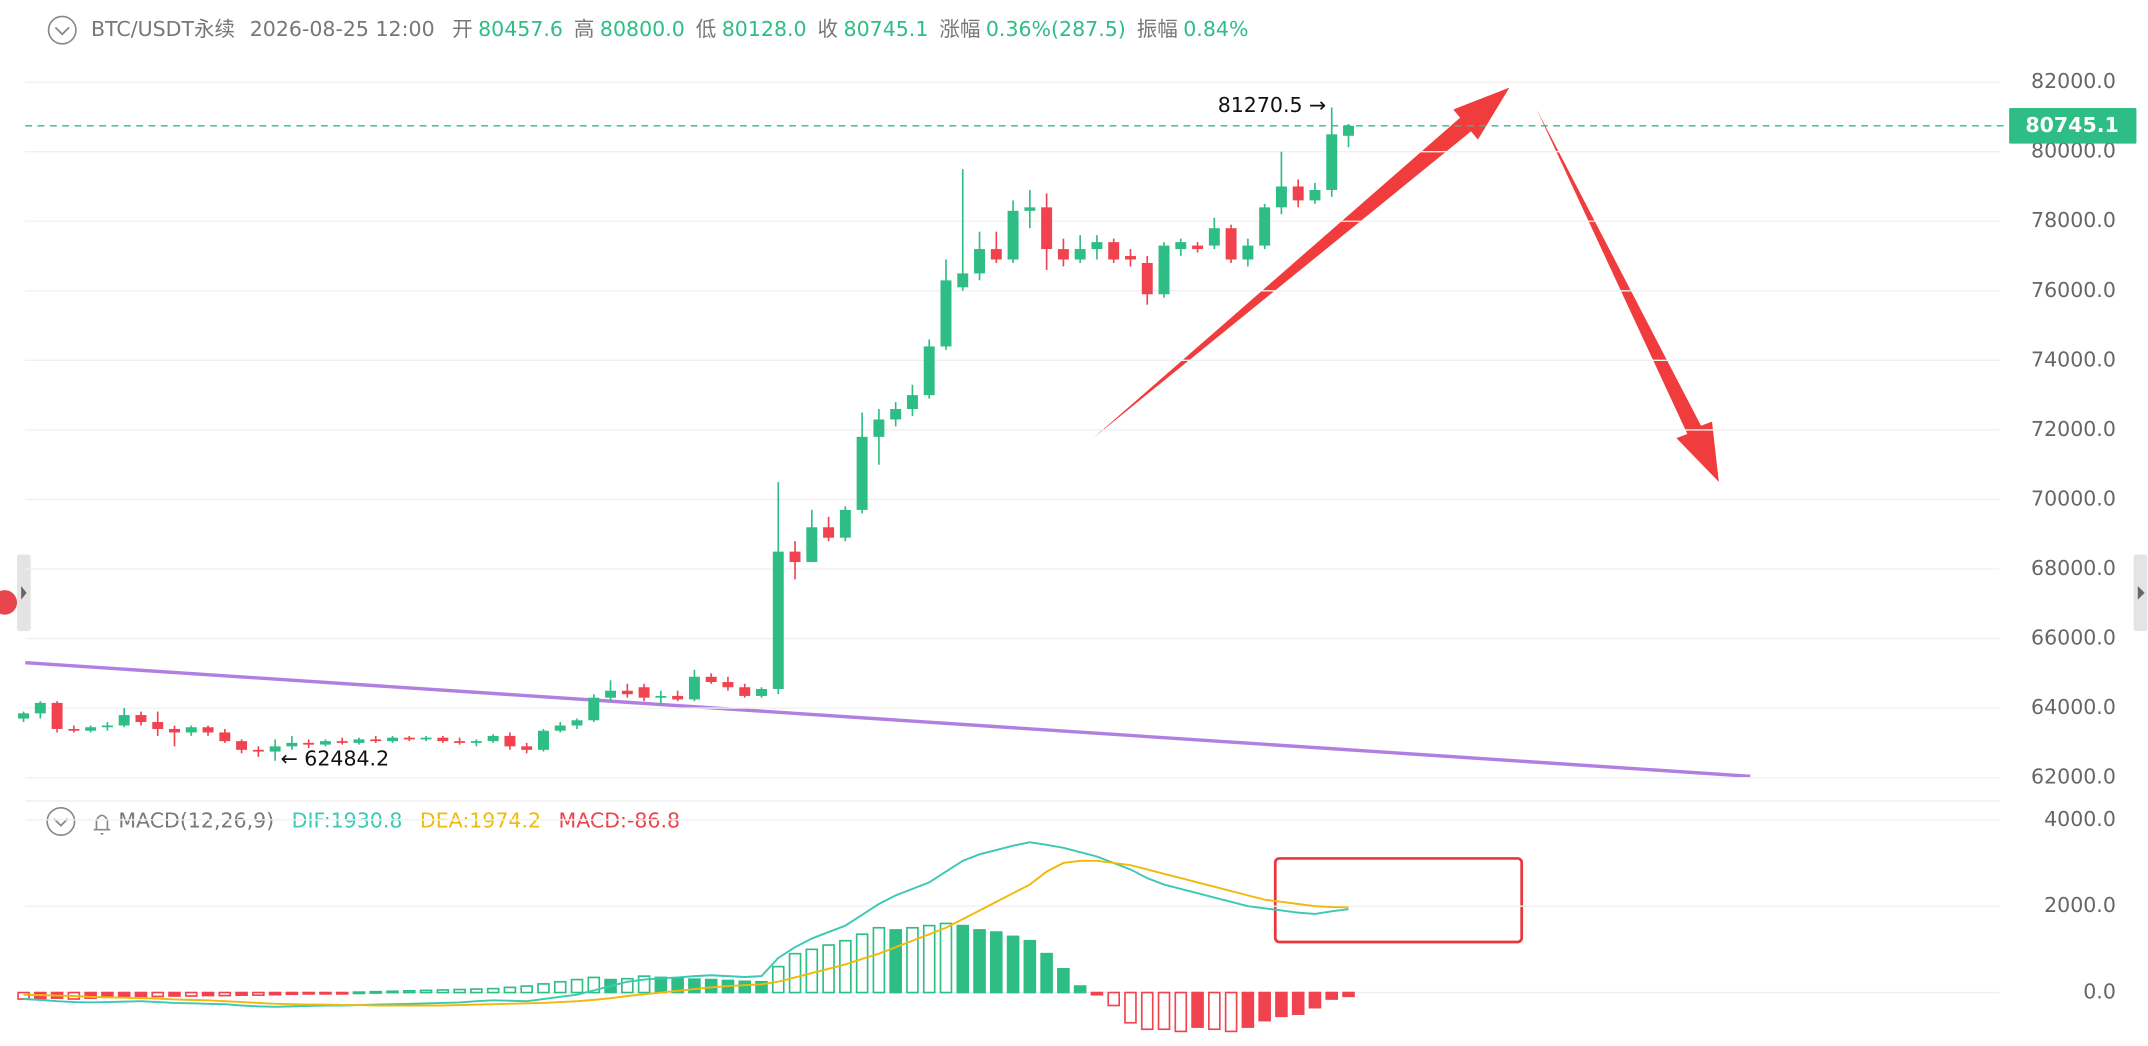  Describe the element at coordinates (163, 29) in the screenshot. I see `symbol: BTC/USDT永续` at that location.